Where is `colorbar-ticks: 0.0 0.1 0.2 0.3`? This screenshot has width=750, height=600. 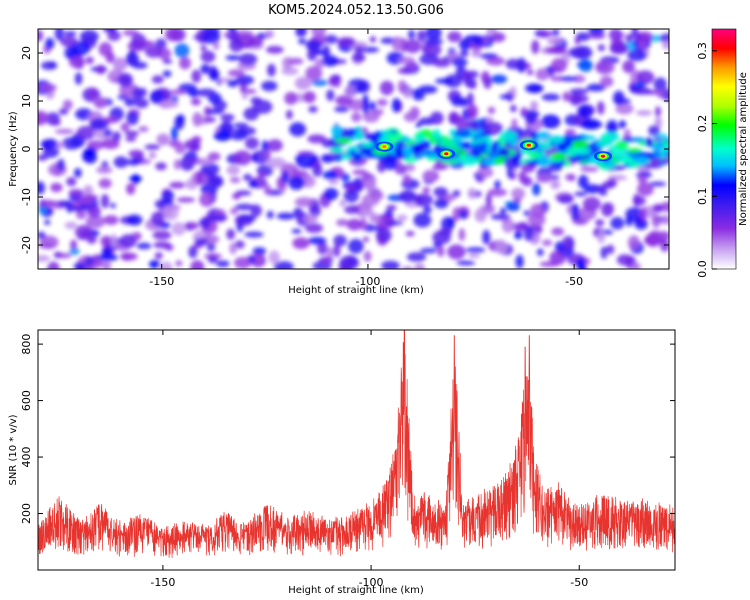
colorbar-ticks: 0.0 0.1 0.2 0.3 is located at coordinates (706, 160).